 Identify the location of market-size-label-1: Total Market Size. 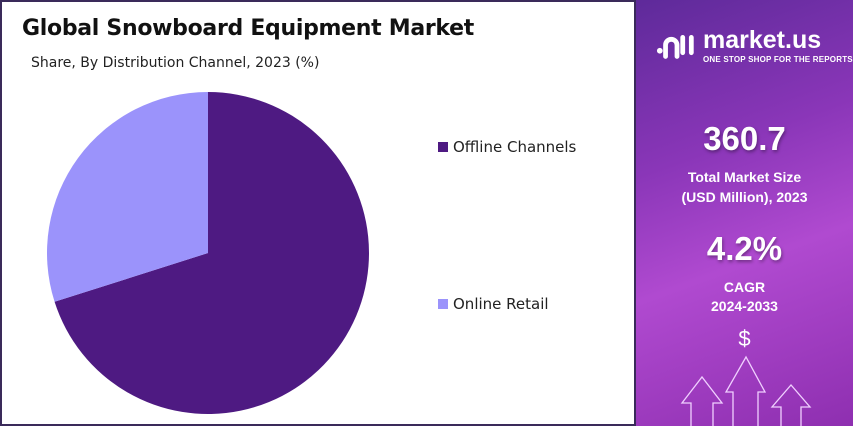
(744, 177).